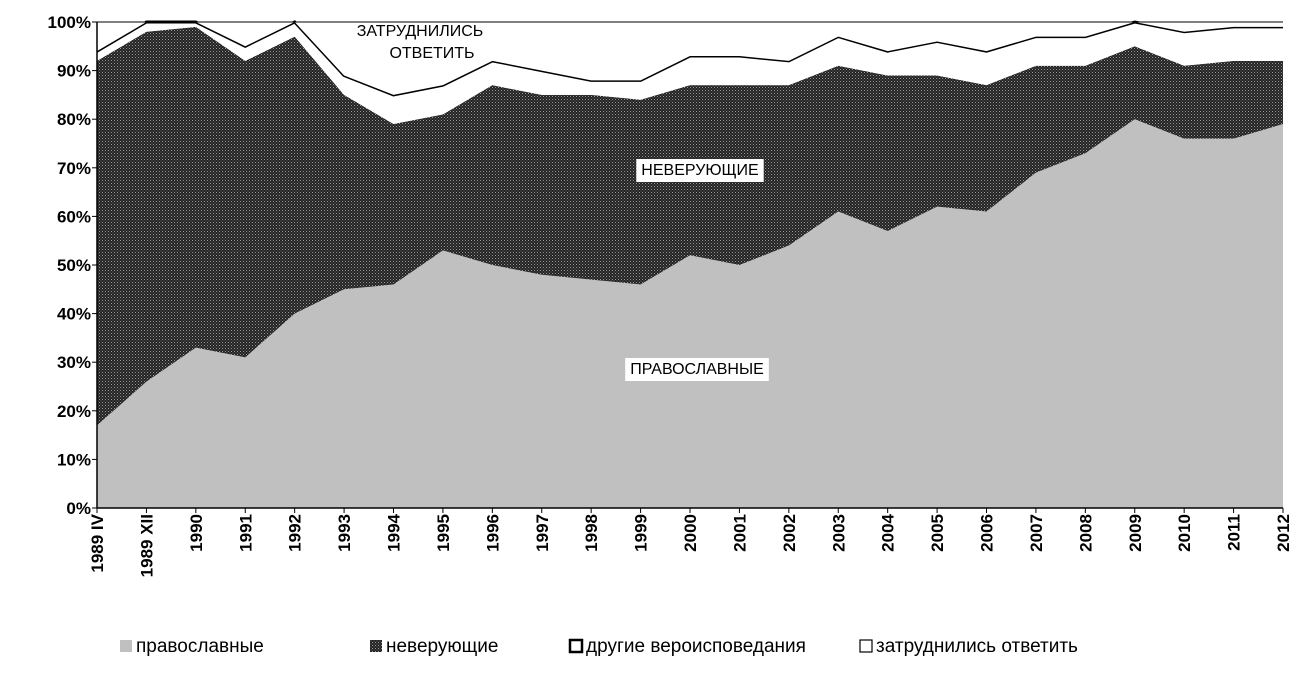 The height and width of the screenshot is (690, 1300). Describe the element at coordinates (1184, 533) in the screenshot. I see `x-tick-label: 2010` at that location.